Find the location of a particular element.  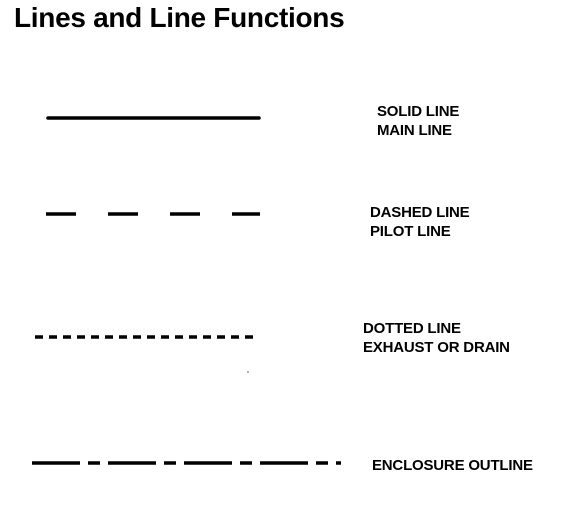

dashed-line-label: DASHED LINE PILOT LINE is located at coordinates (420, 222).